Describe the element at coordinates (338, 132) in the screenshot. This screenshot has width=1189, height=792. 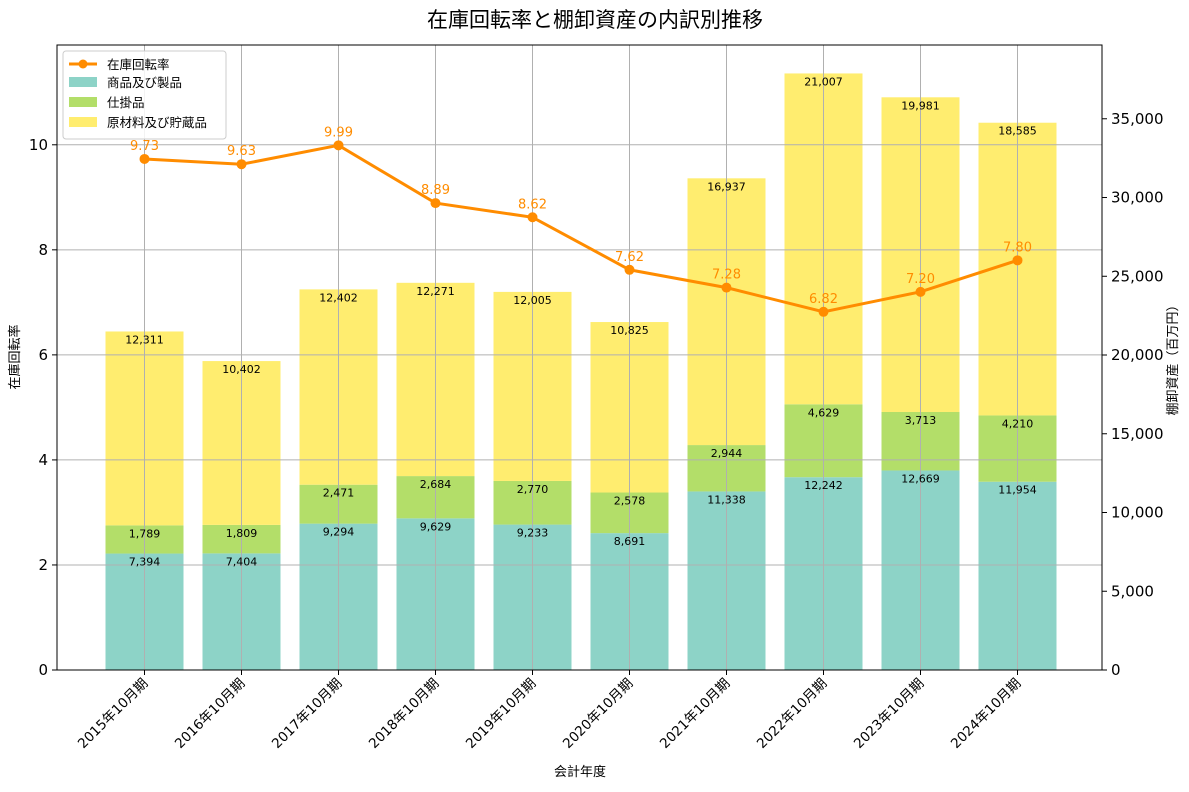
I see `turnover-data-label: 9.99` at that location.